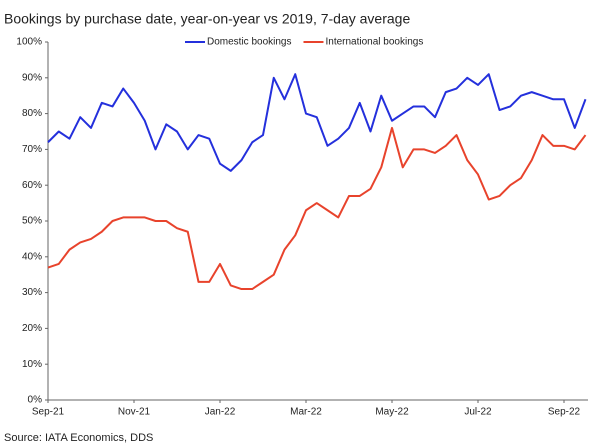  I want to click on y-tick-label: 30%, so click(32, 292).